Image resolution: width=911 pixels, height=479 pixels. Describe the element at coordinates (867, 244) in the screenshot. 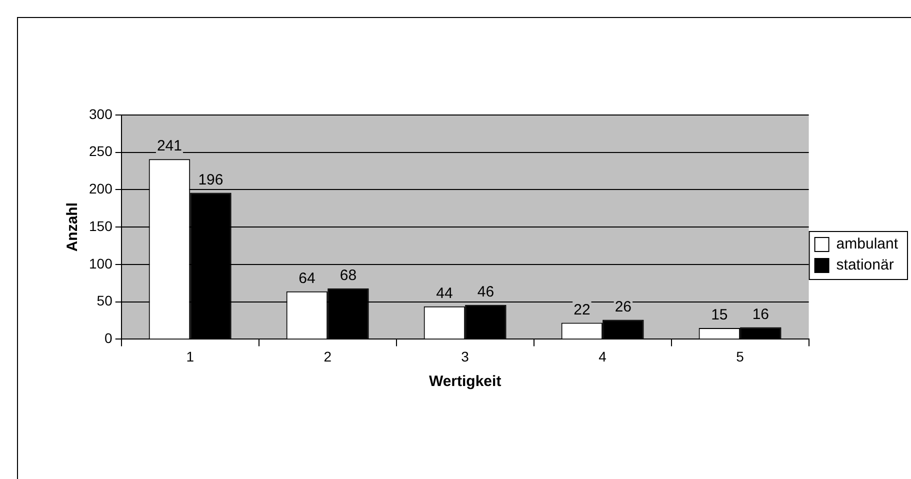

I see `legend-label: ambulant` at that location.